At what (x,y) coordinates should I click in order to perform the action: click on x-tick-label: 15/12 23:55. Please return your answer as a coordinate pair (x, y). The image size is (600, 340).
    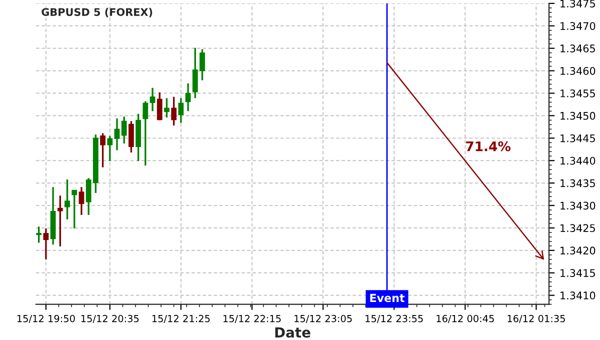
    Looking at the image, I should click on (394, 319).